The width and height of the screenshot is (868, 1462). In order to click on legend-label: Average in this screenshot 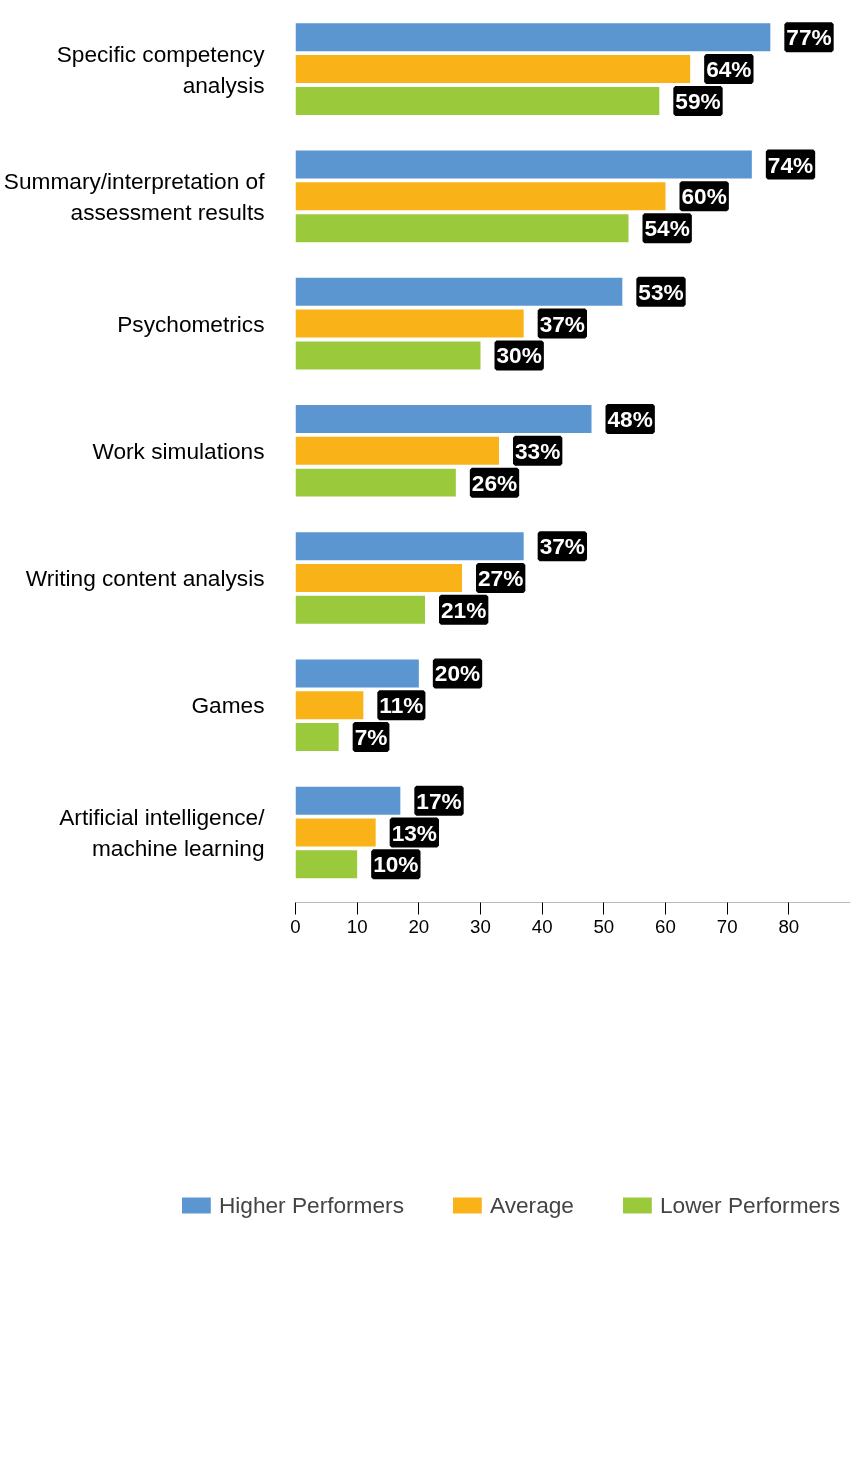, I will do `click(531, 1205)`.